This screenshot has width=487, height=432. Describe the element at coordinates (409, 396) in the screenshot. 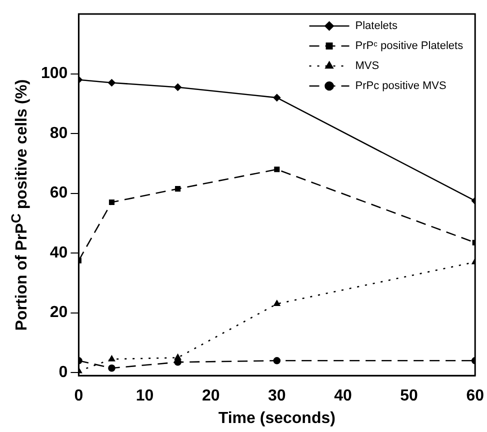

I see `x-tick-label: 50` at that location.